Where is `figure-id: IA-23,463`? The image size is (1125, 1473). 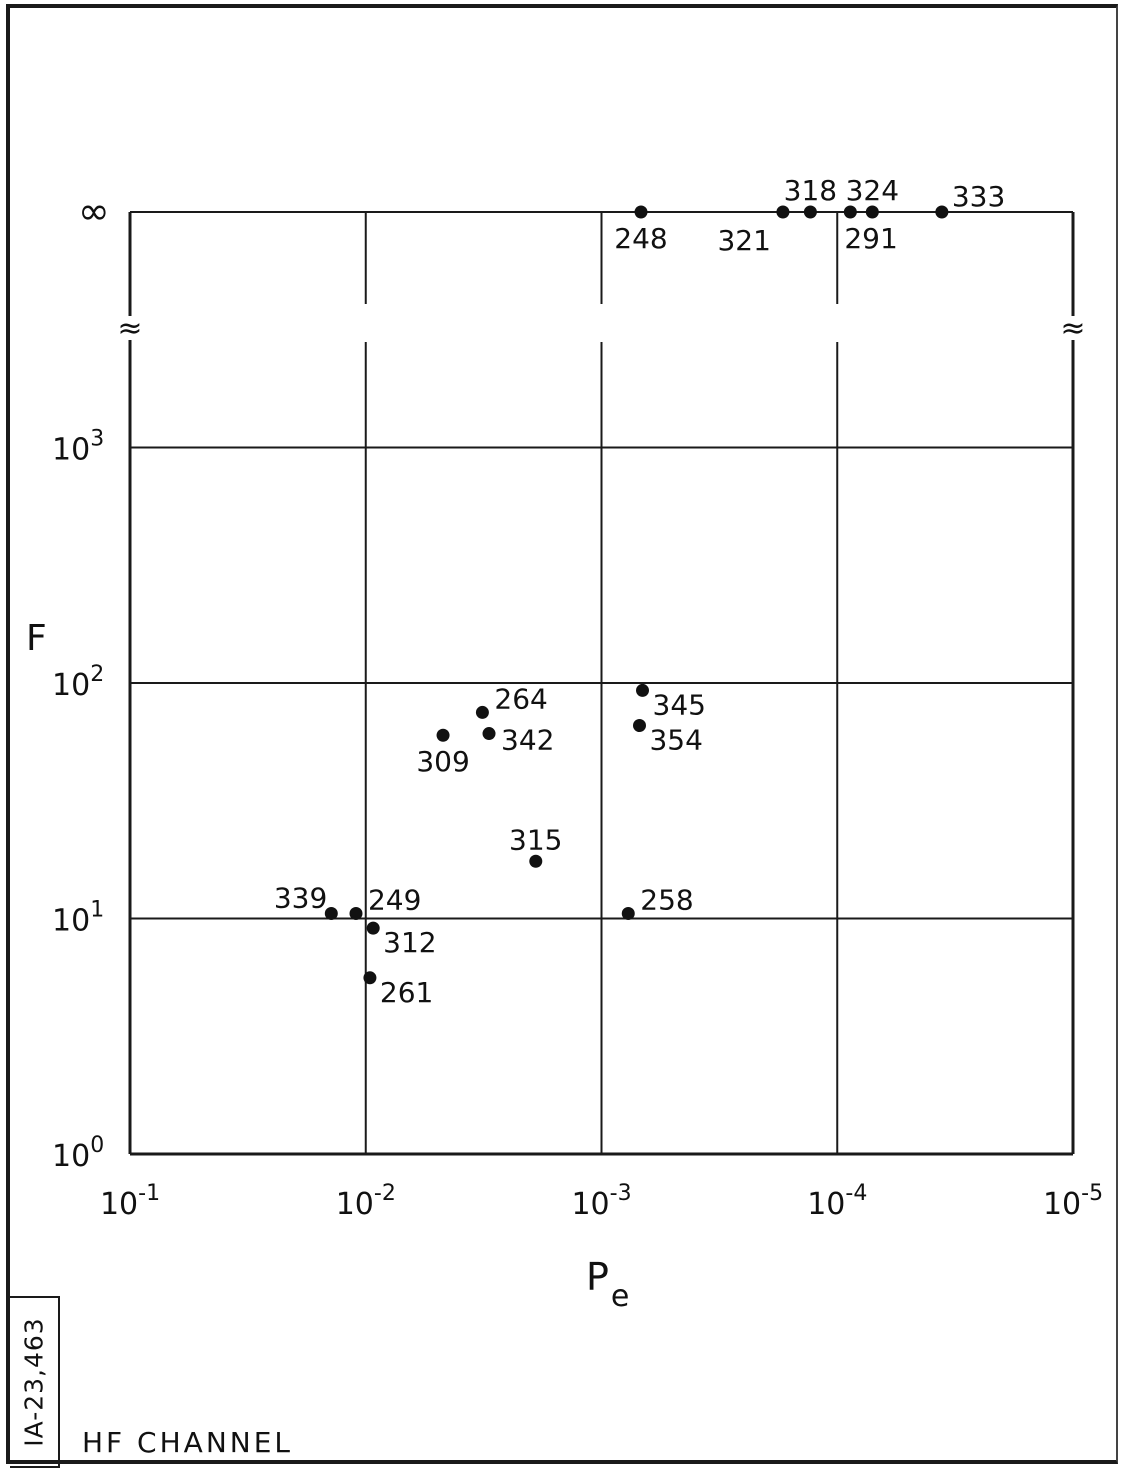 figure-id: IA-23,463 is located at coordinates (34, 1382).